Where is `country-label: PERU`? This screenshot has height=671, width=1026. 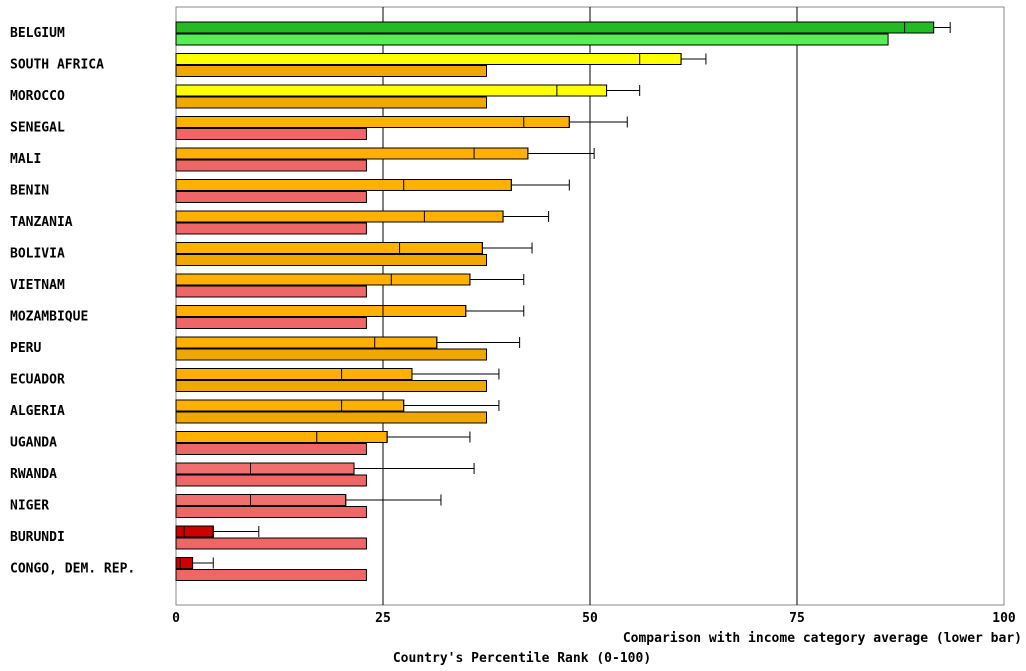 country-label: PERU is located at coordinates (25, 348).